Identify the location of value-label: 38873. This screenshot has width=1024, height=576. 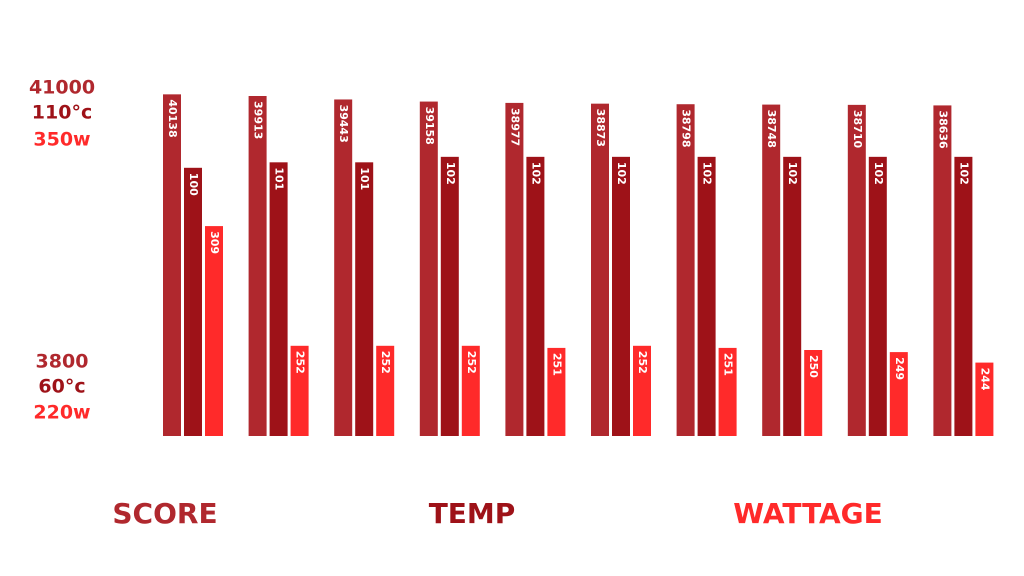
(600, 128).